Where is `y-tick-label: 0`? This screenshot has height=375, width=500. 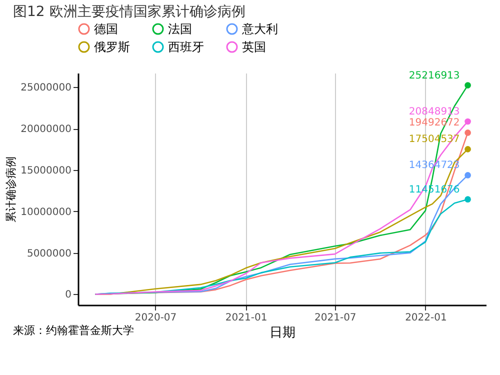
y-tick-label: 0 is located at coordinates (68, 295).